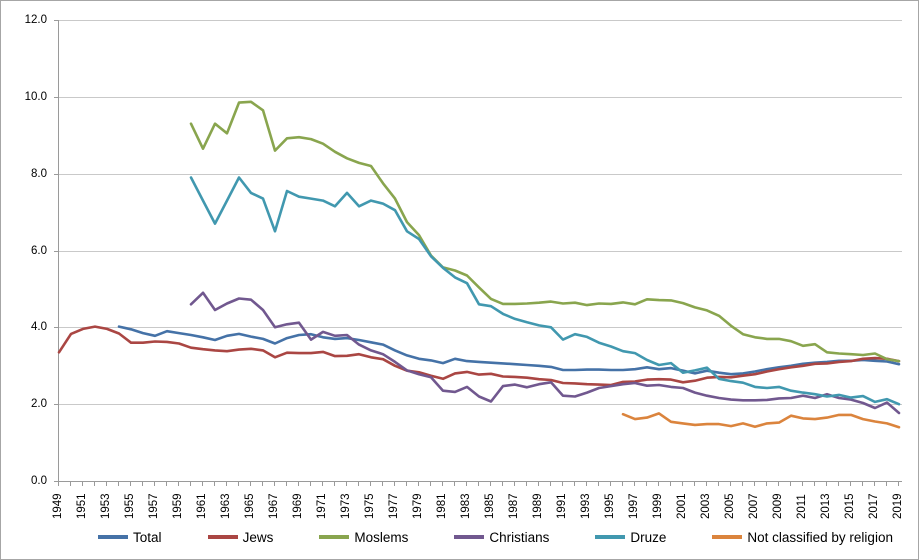 Image resolution: width=919 pixels, height=560 pixels. I want to click on x-axis-tick-label: 1957, so click(154, 506).